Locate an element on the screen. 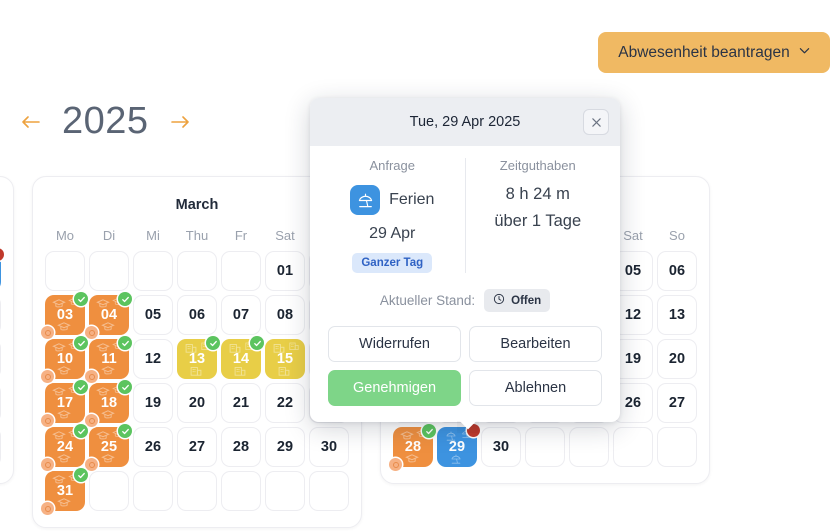 This screenshot has width=840, height=531. close-icon is located at coordinates (596, 122).